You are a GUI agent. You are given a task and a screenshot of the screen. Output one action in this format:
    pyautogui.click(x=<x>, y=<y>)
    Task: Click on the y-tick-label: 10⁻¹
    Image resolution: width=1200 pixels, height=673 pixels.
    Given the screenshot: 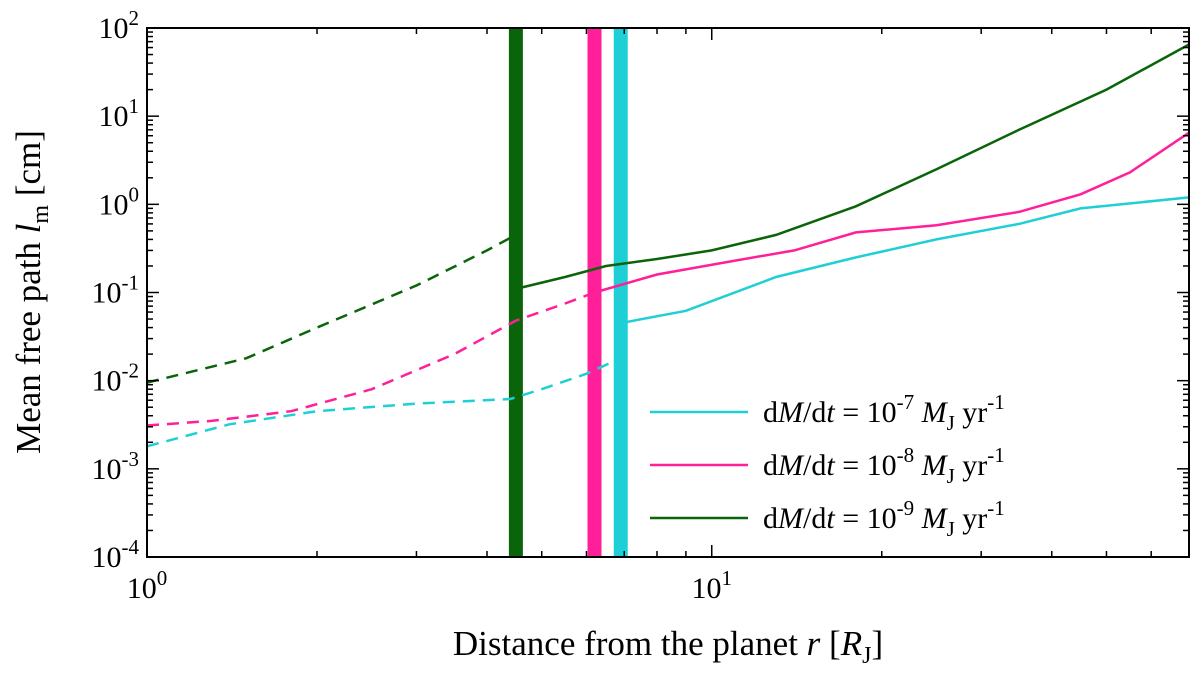 What is the action you would take?
    pyautogui.click(x=116, y=290)
    